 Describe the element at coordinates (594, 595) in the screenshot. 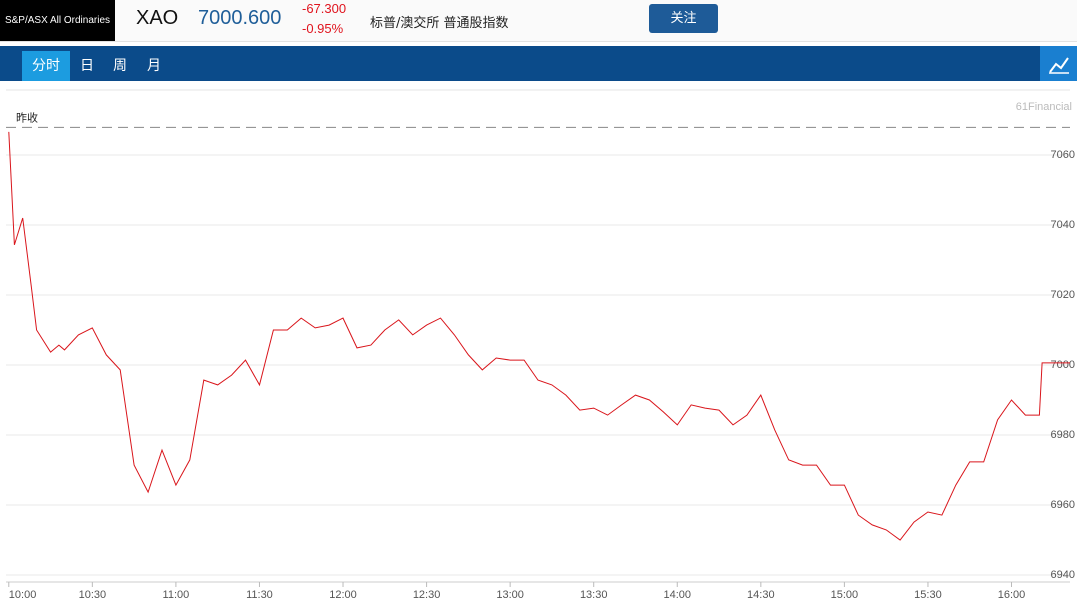

I see `x-tick-label: 13:30` at that location.